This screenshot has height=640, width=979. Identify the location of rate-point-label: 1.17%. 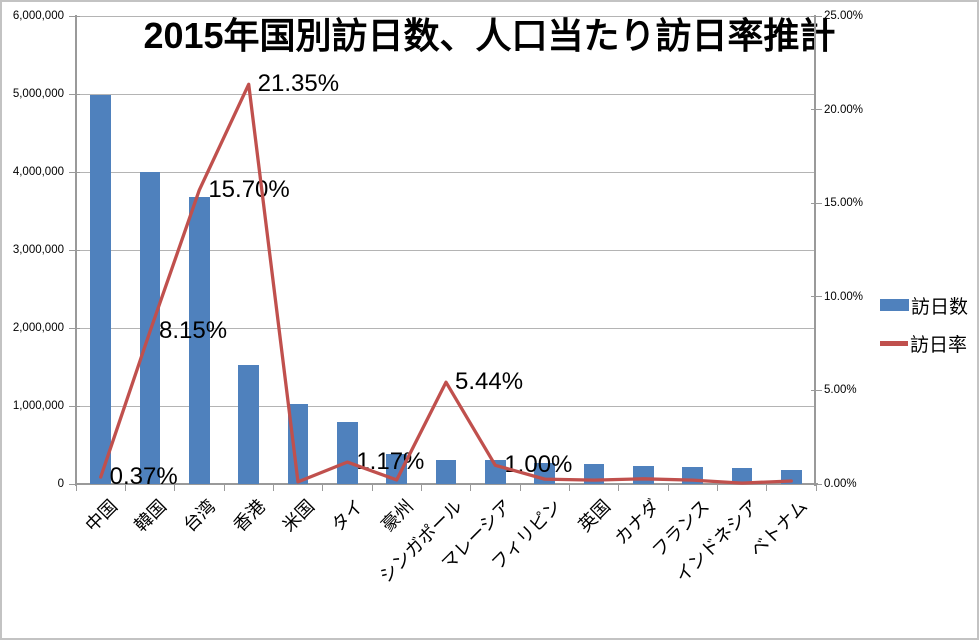
(390, 462).